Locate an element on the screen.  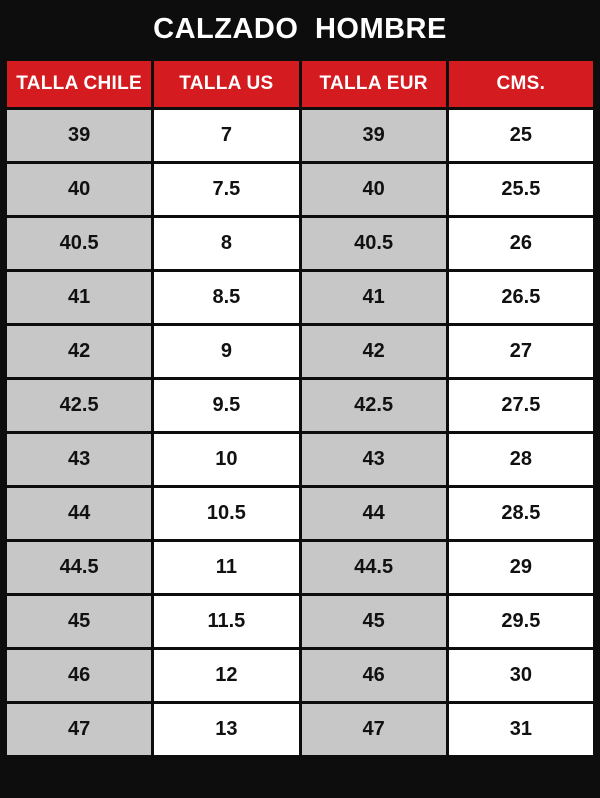
table-cell: 28.5 is located at coordinates (521, 513).